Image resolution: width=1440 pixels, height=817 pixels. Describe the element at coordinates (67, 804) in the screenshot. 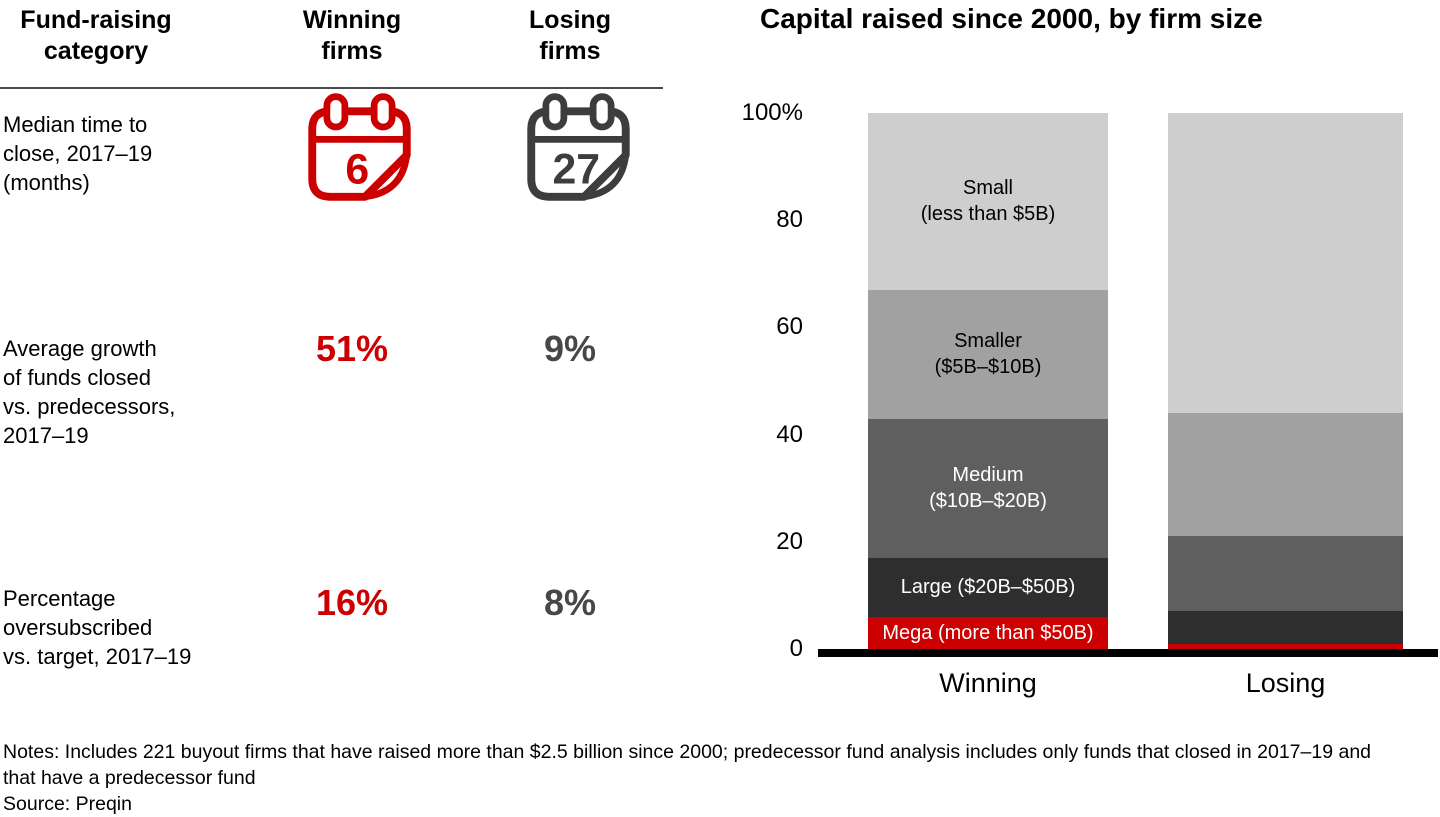

I see `source-text: Source: Preqin` at that location.